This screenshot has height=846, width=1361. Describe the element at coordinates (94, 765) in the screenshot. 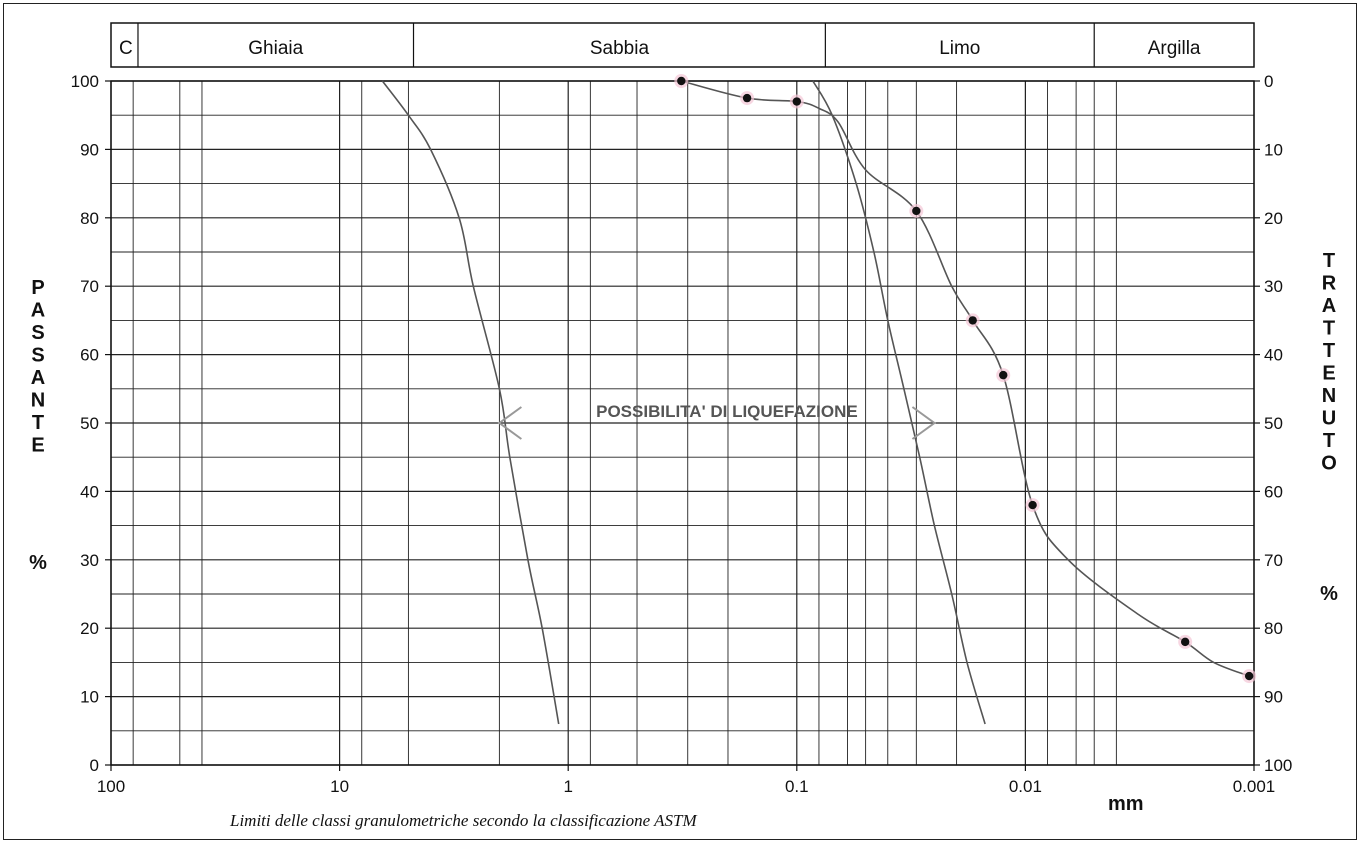

I see `y-left-tick-label: 0` at that location.